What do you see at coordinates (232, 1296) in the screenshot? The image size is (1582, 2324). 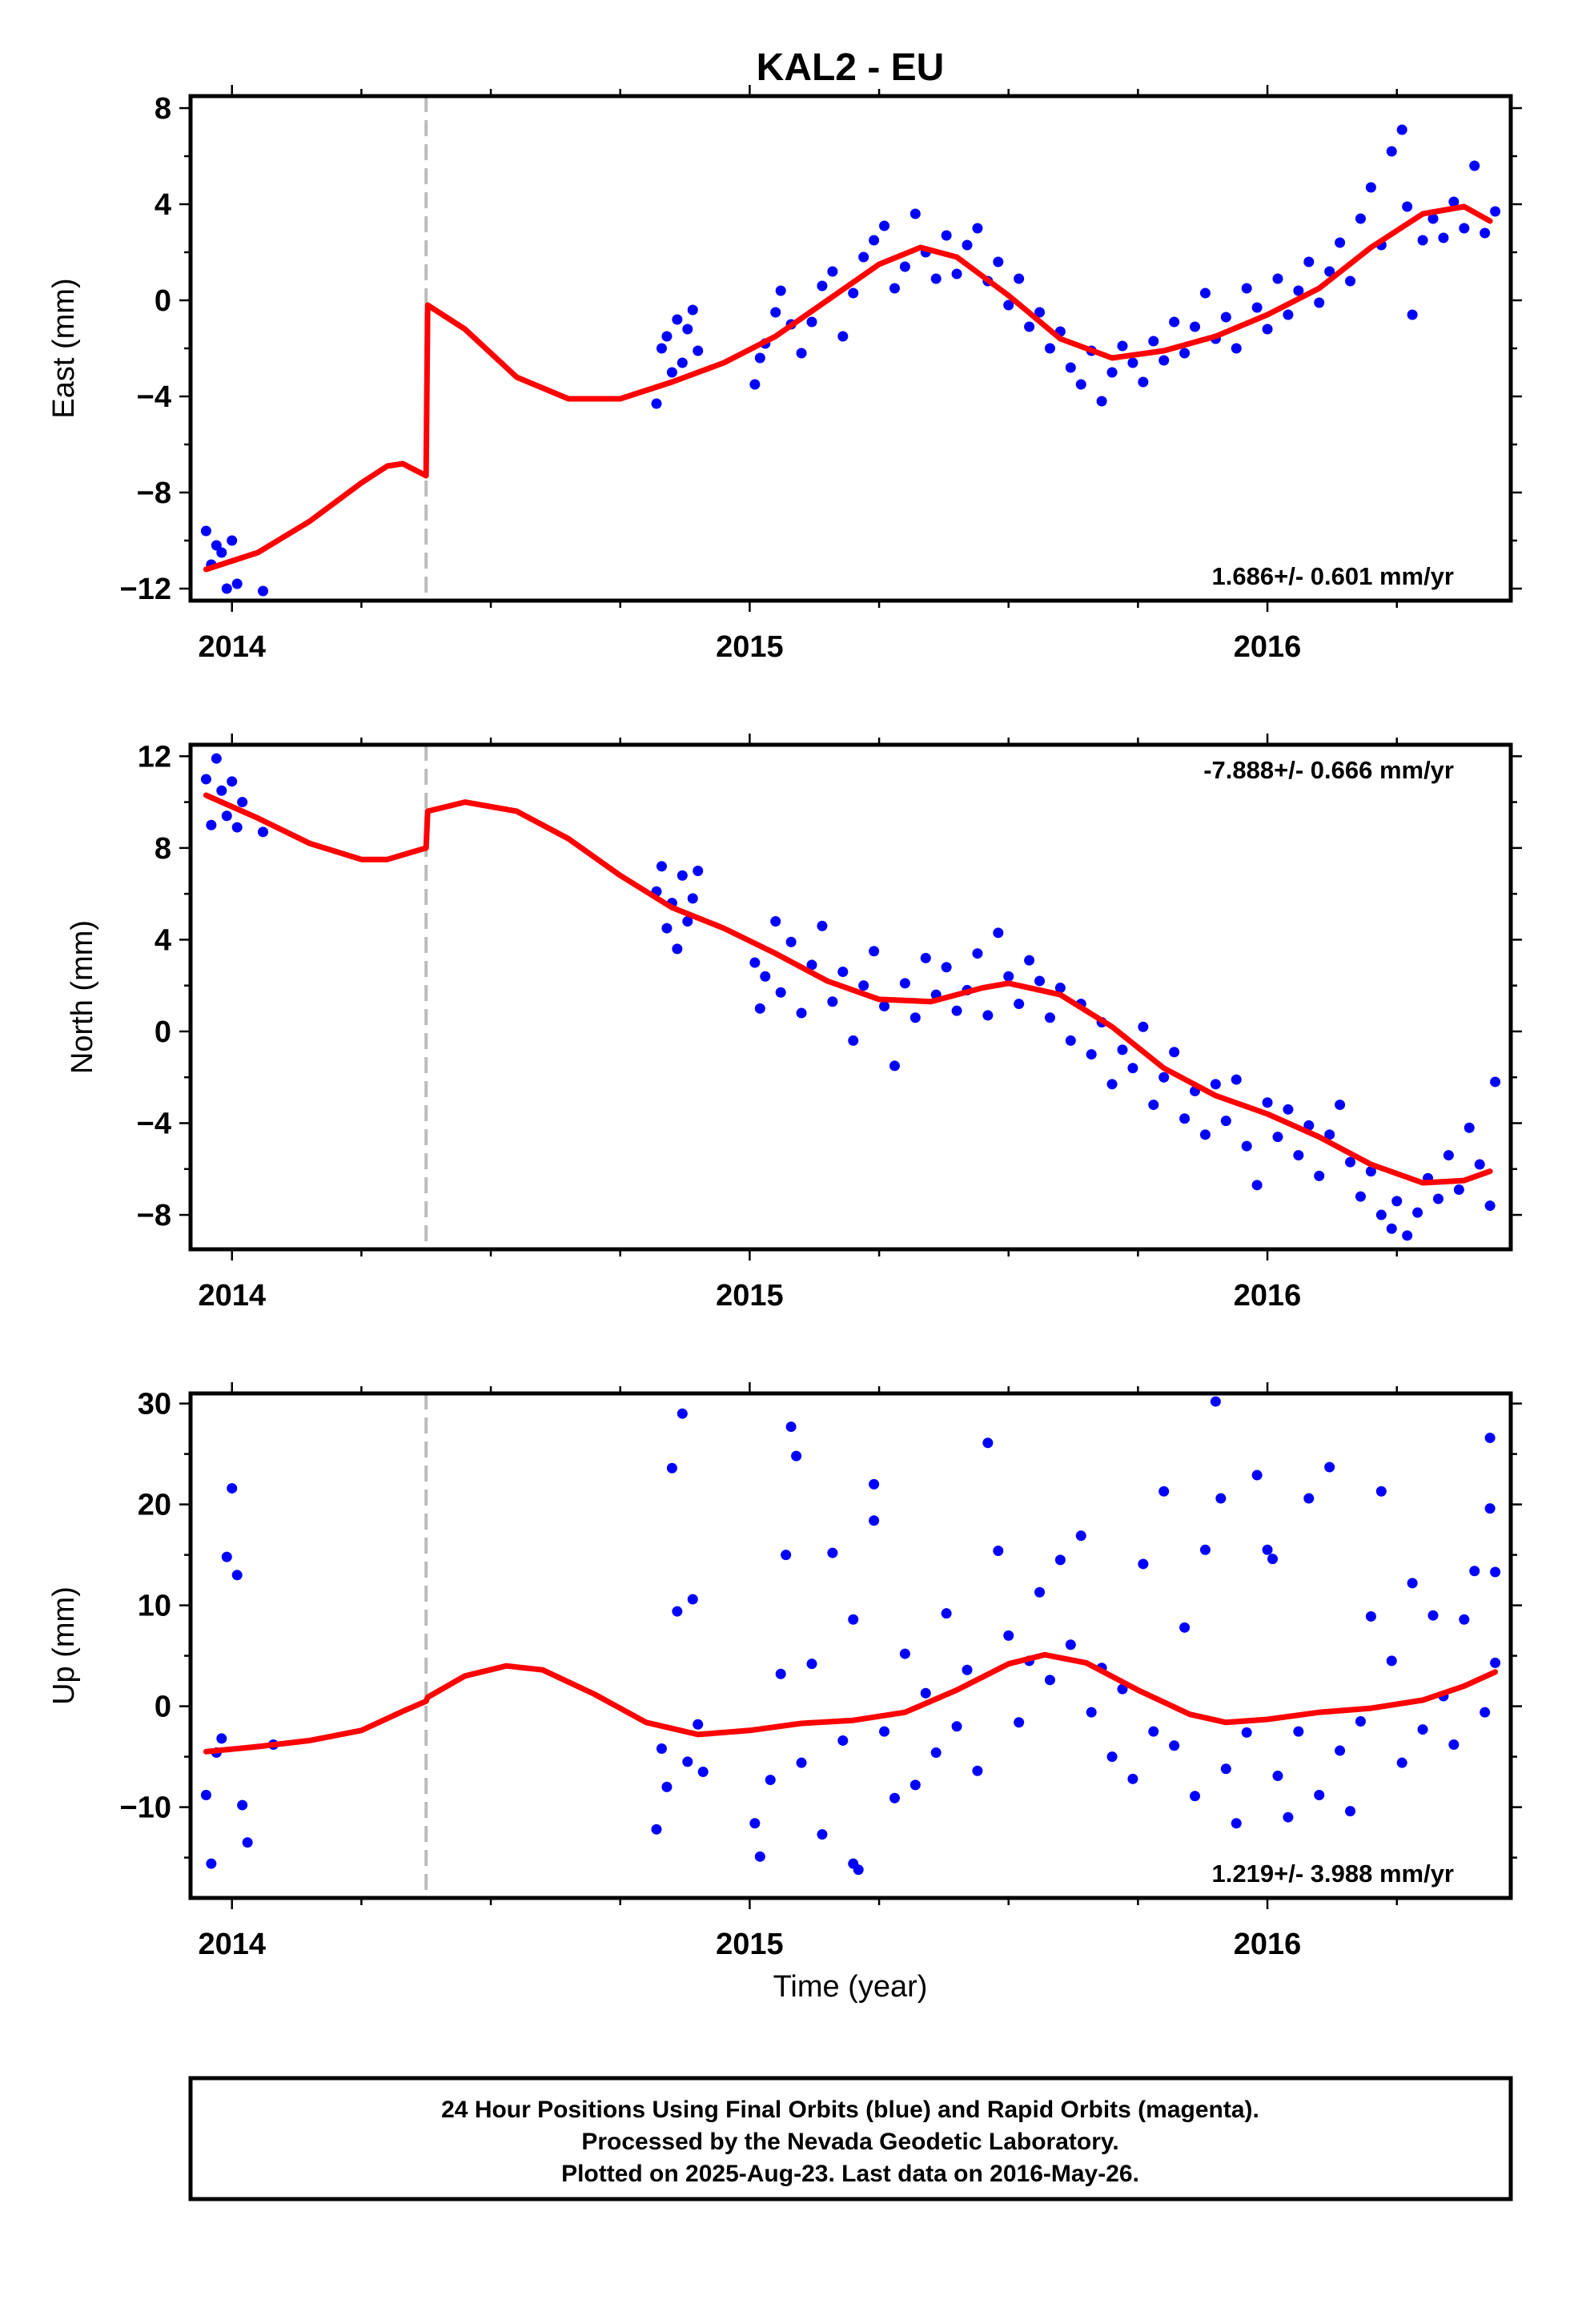 I see `north-x-tick-label: 2014` at bounding box center [232, 1296].